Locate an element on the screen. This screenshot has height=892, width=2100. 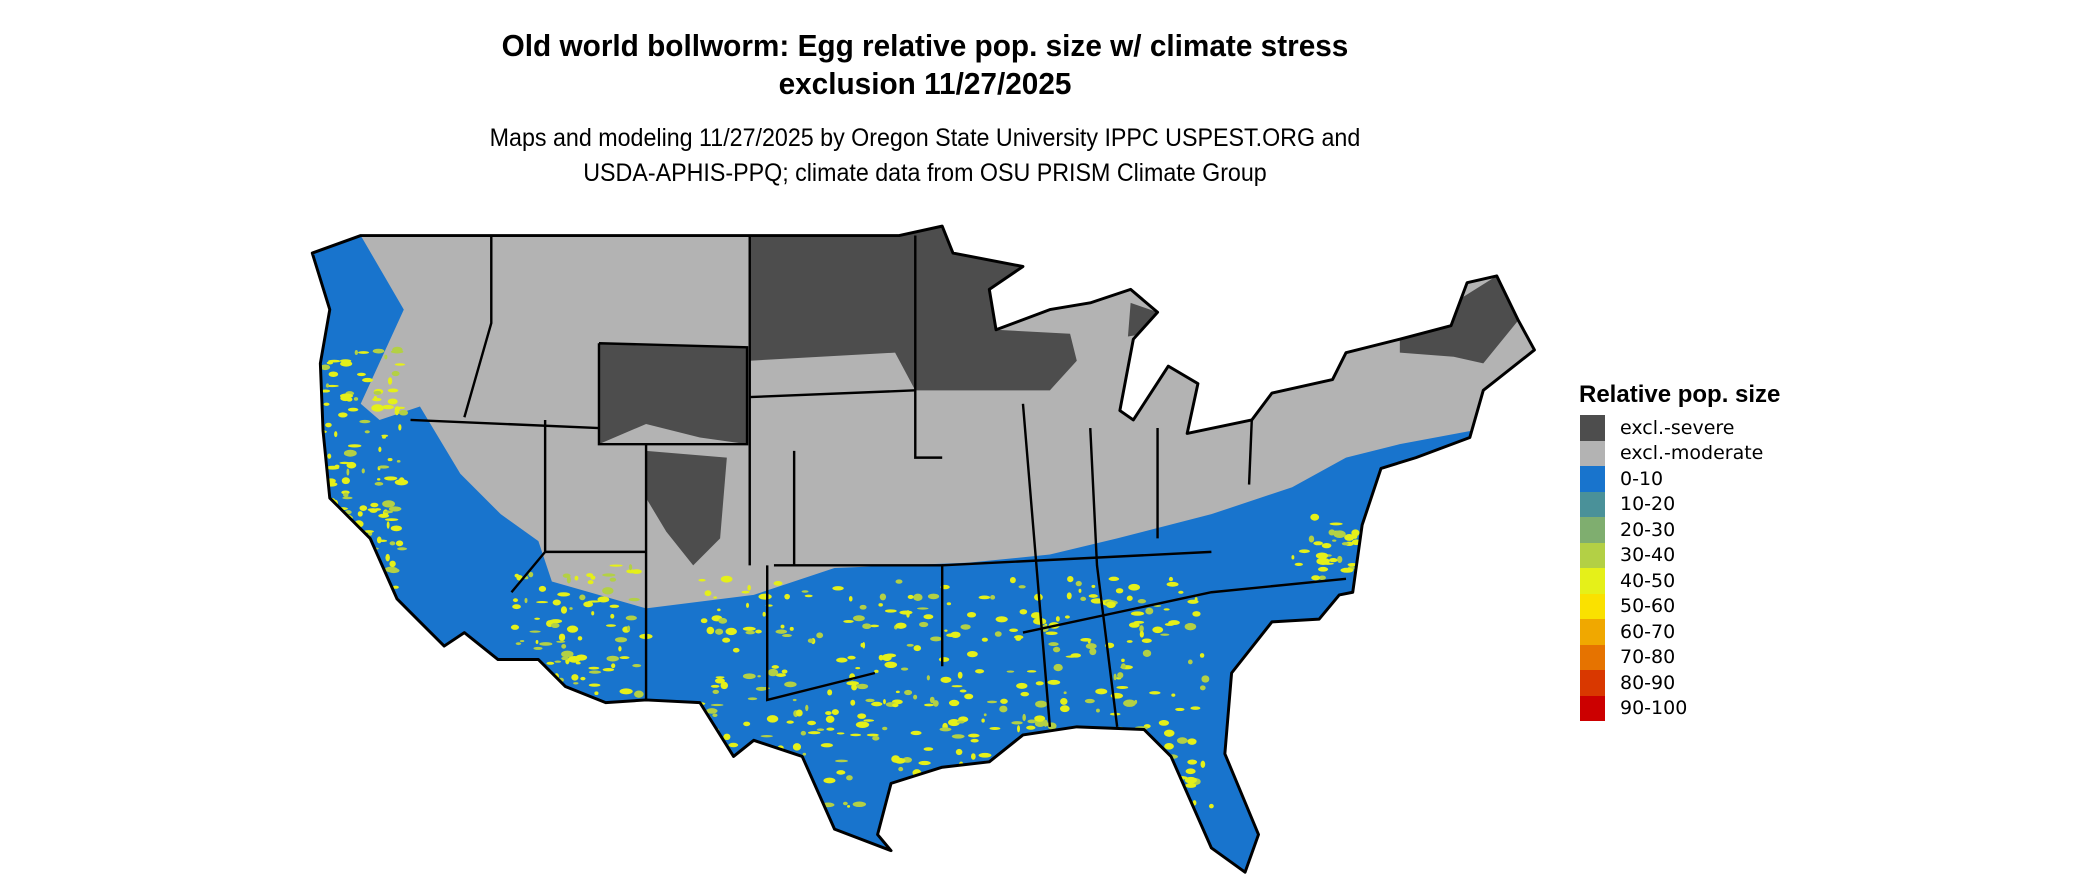
legend-item: 30-40 is located at coordinates (1675, 555).